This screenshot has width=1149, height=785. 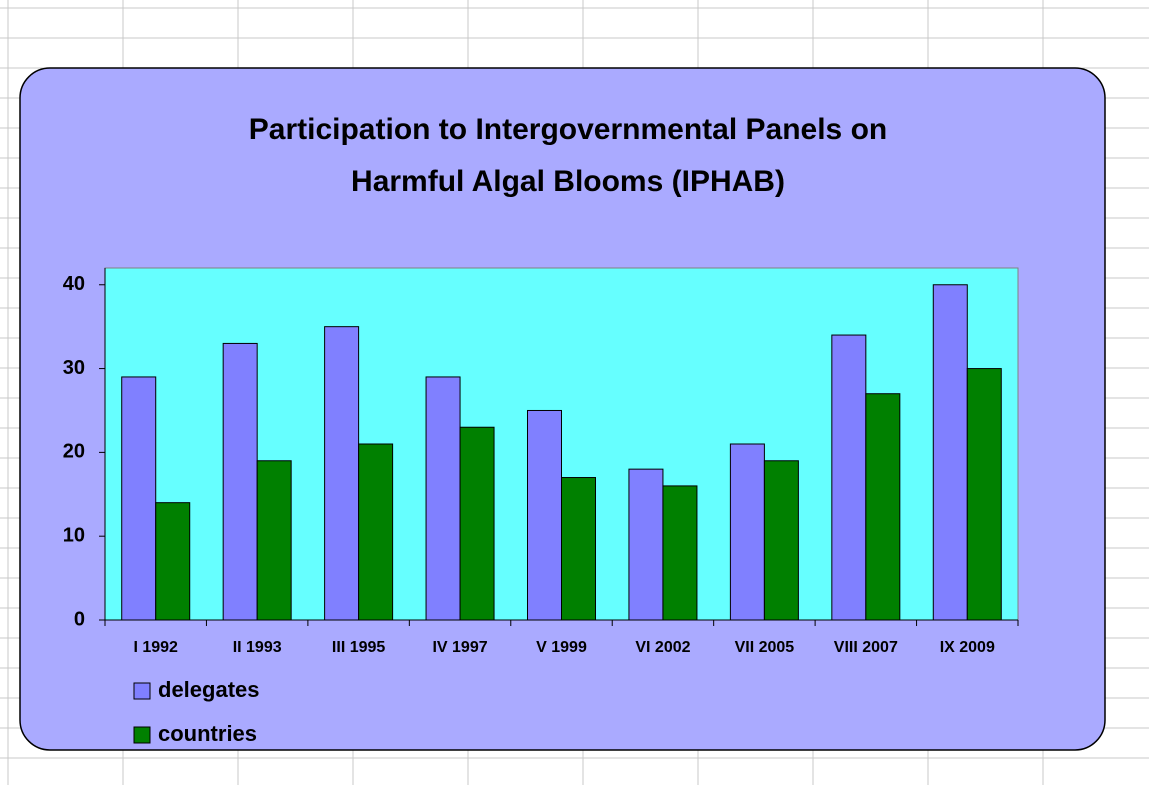 I want to click on legend-label: countries, so click(x=207, y=733).